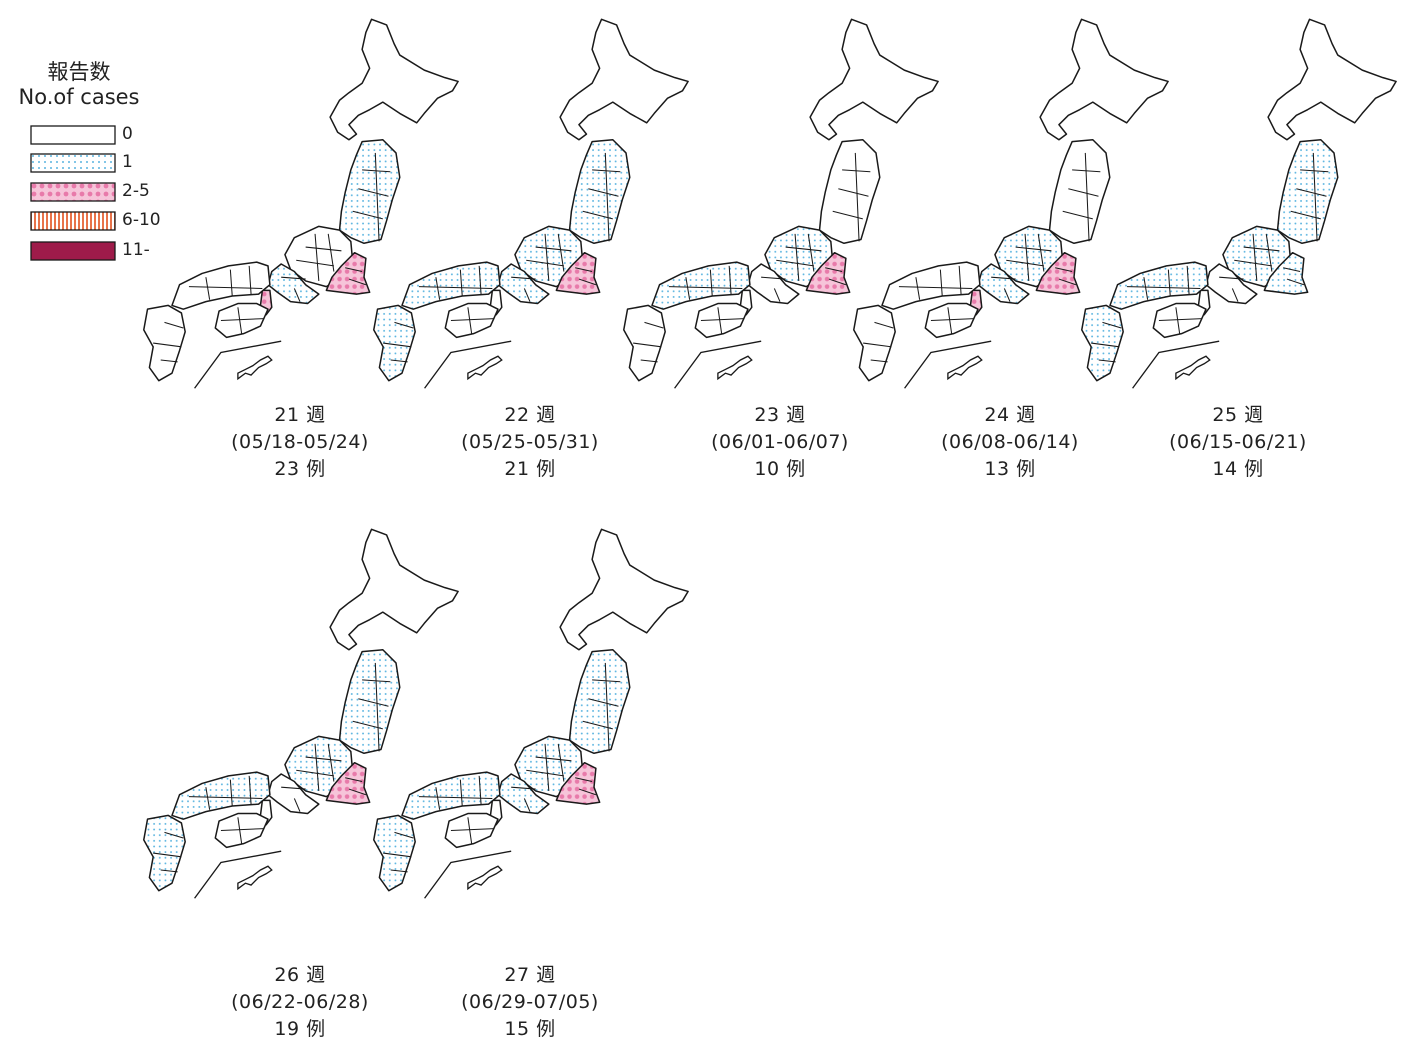 This screenshot has width=1426, height=1045. I want to click on legend-label: 0, so click(127, 134).